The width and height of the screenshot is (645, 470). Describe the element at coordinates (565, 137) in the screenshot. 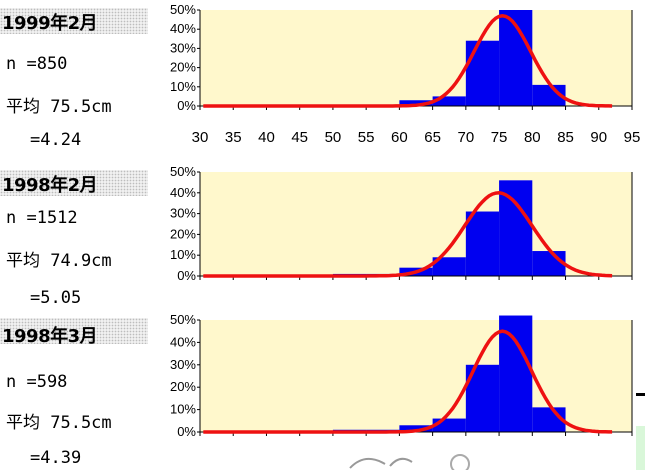

I see `x-tick-label: 85` at that location.